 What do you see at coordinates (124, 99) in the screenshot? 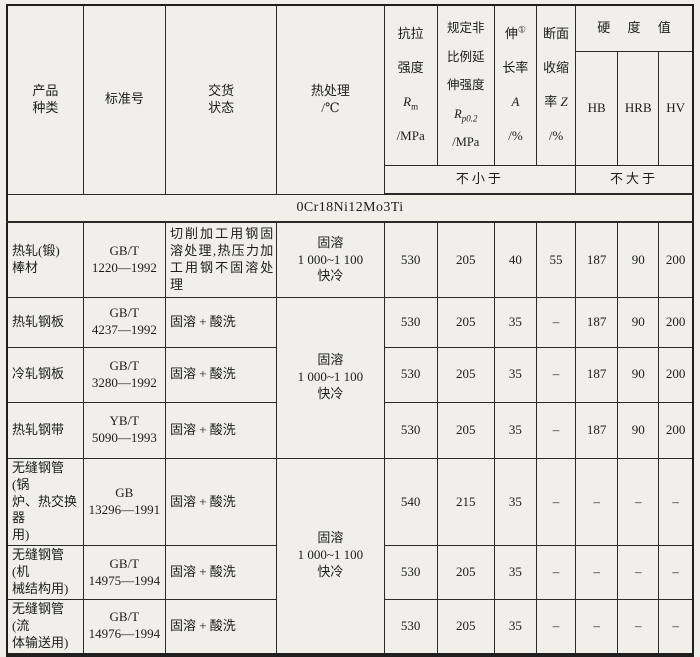
I see `col-header-standard: 标准号` at bounding box center [124, 99].